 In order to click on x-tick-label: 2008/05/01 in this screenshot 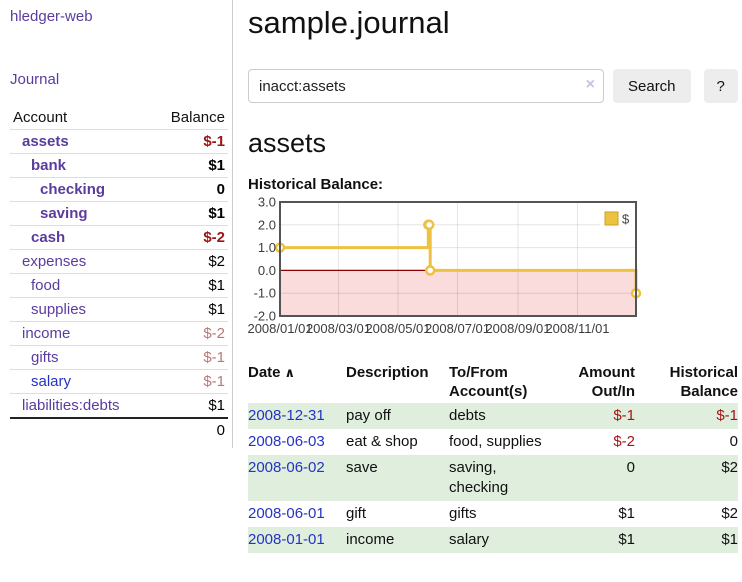, I will do `click(397, 328)`.